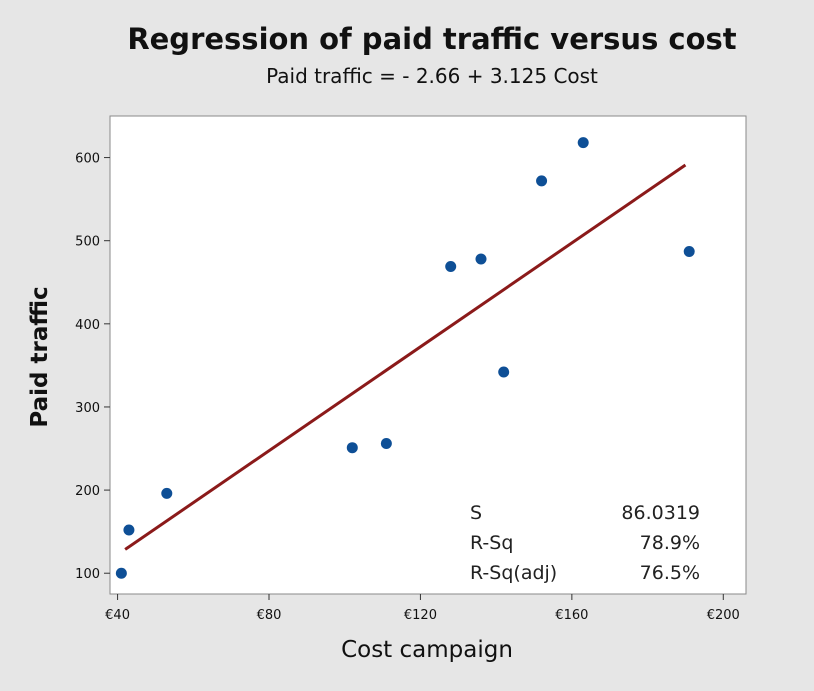 This screenshot has height=691, width=814. I want to click on x-tick-label: €80, so click(269, 615).